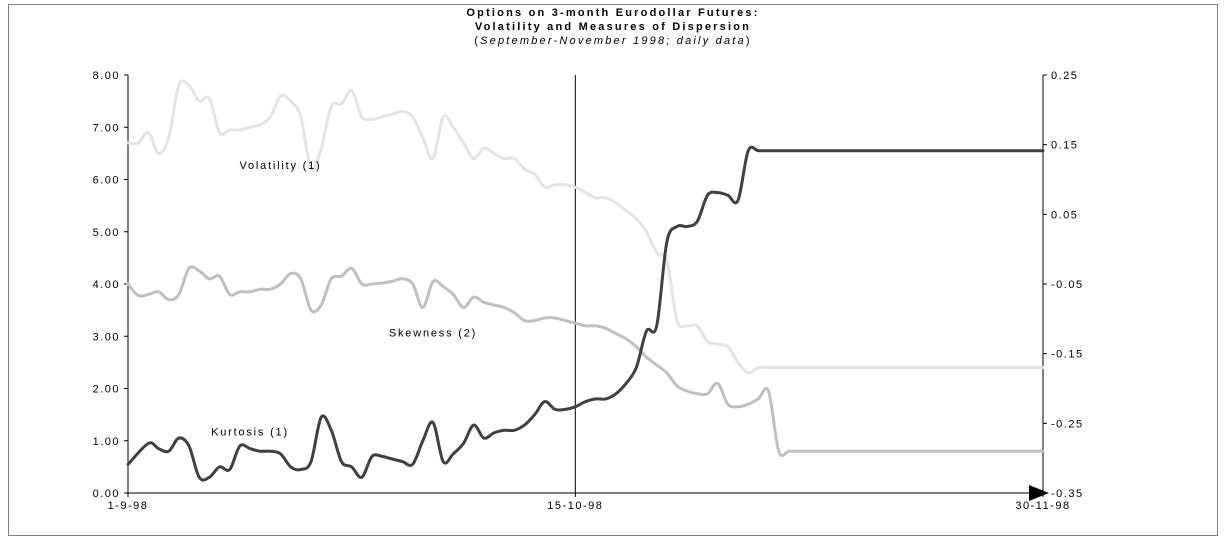 Image resolution: width=1226 pixels, height=541 pixels. Describe the element at coordinates (128, 506) in the screenshot. I see `x-tick-label: 1-9-98` at that location.